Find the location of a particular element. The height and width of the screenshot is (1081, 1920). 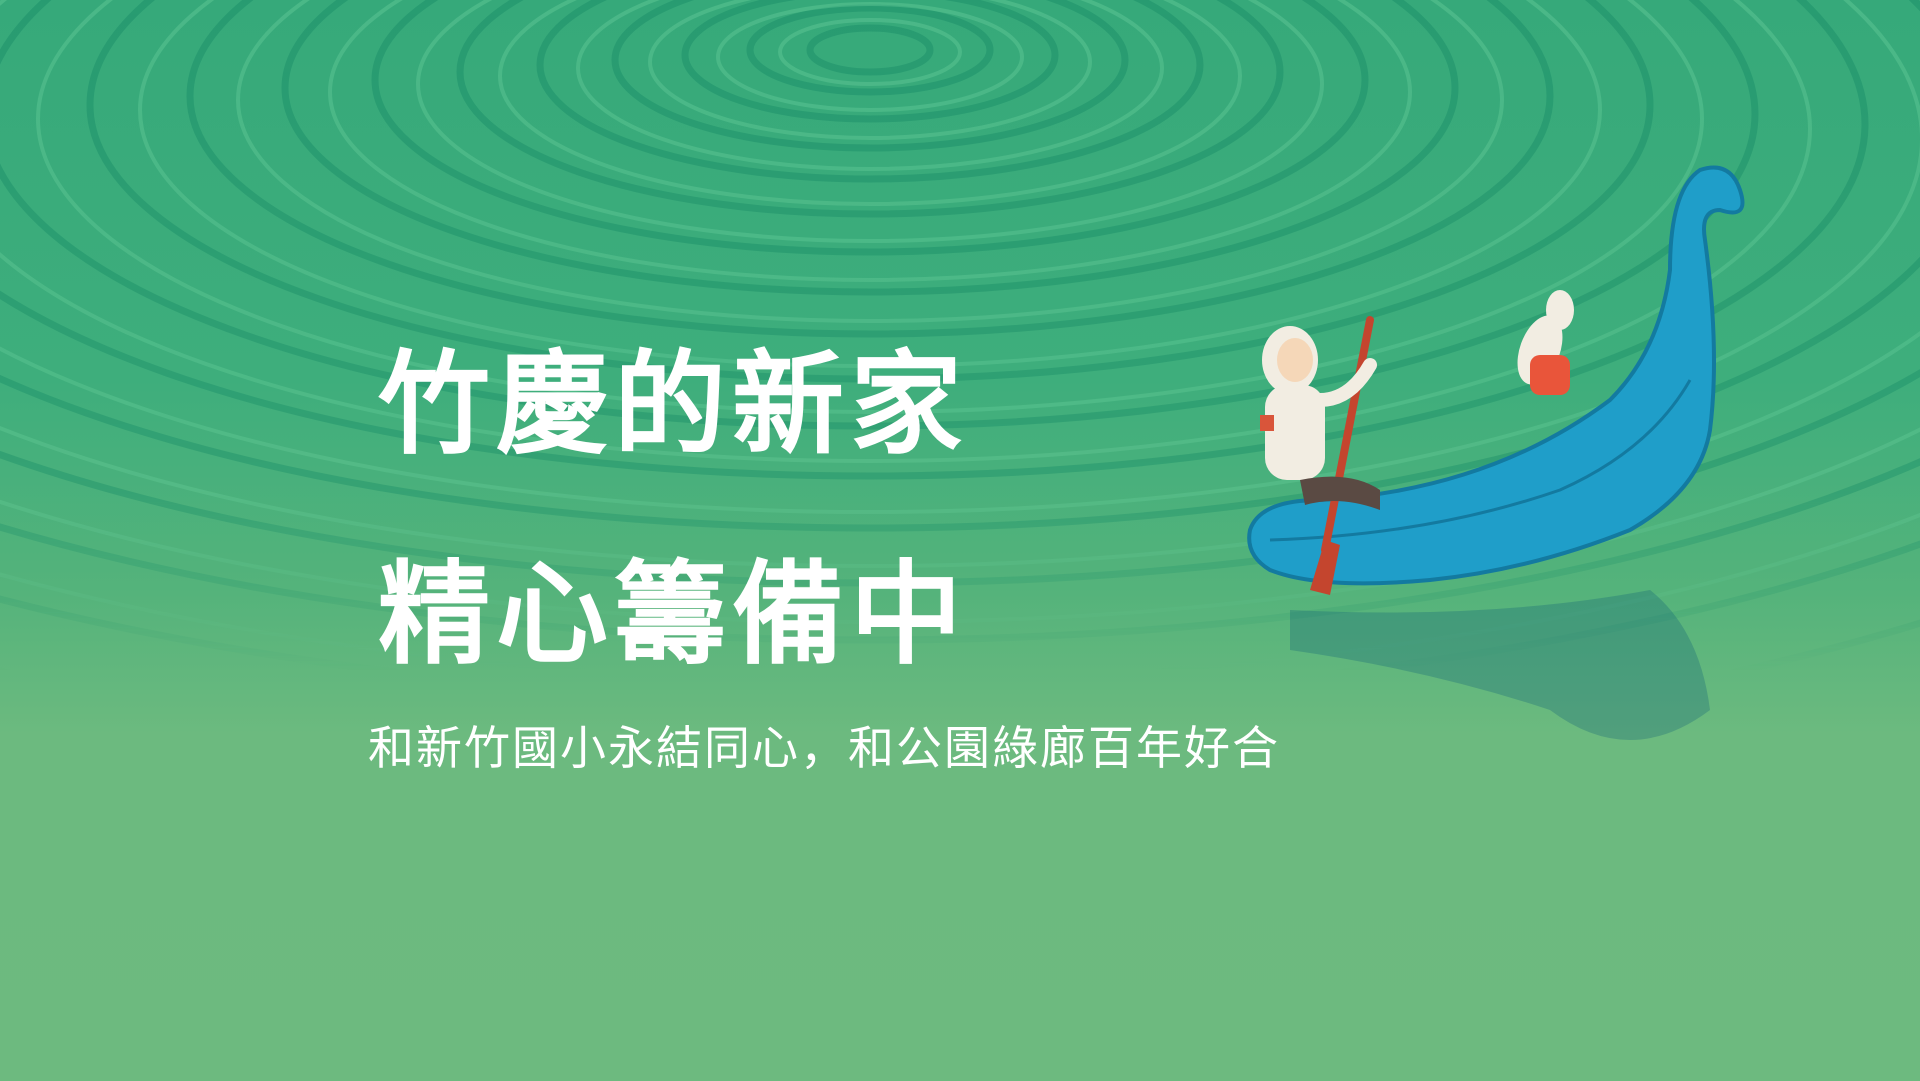

dog-figure is located at coordinates (1545, 342).